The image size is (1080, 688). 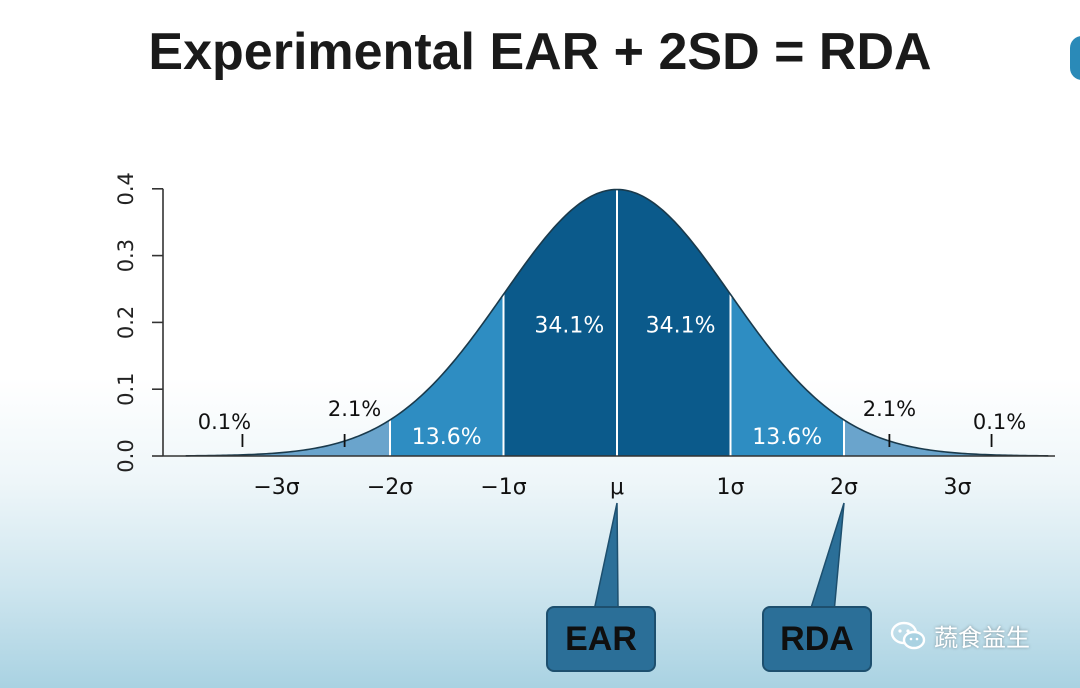 I want to click on edge-tab, so click(x=1075, y=58).